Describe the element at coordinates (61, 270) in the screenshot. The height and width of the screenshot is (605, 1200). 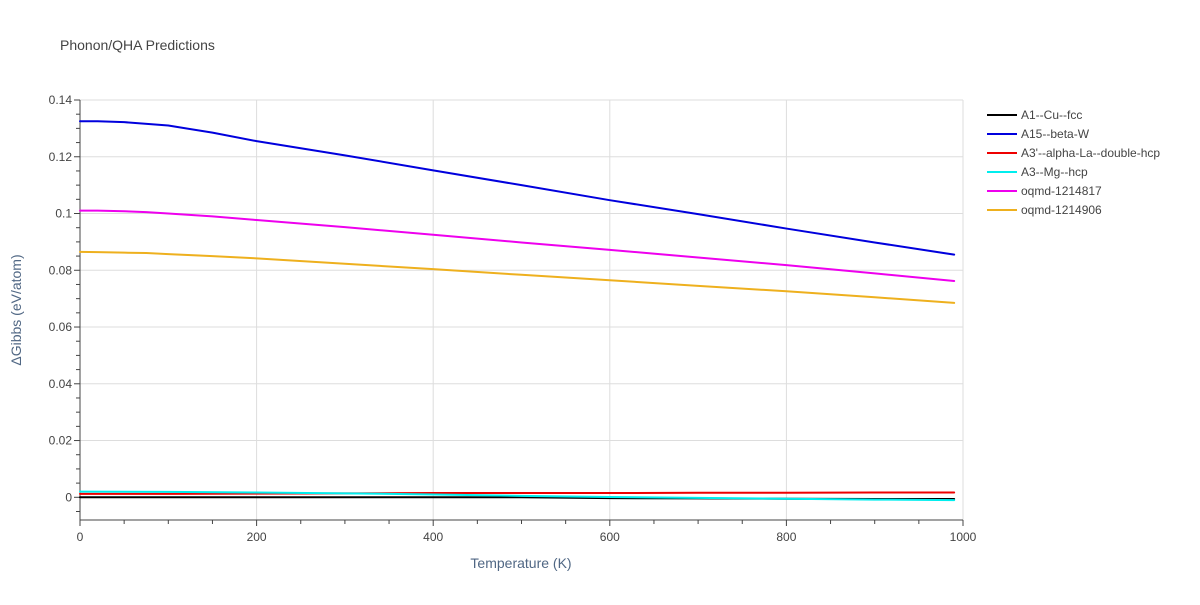
I see `y-tick-label: 0.08` at that location.